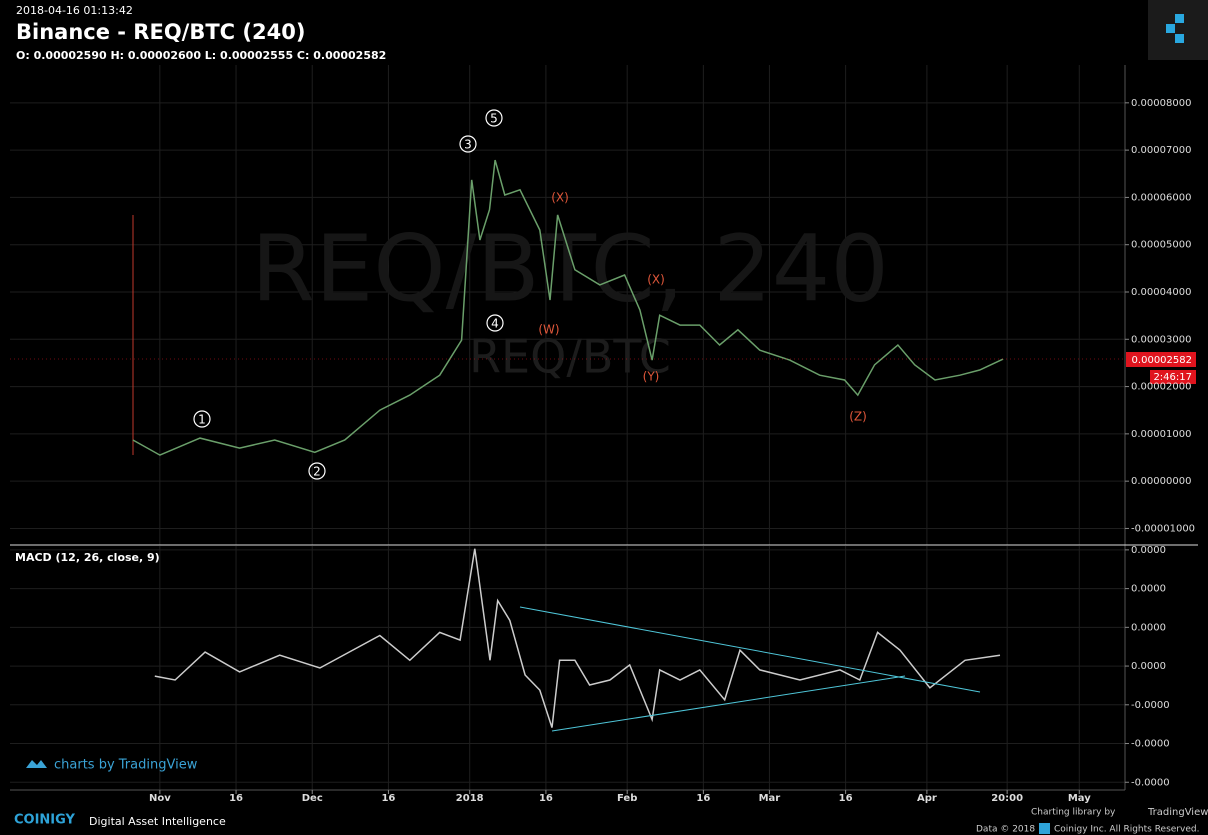 Image resolution: width=1208 pixels, height=835 pixels. I want to click on timestamp: 2018-04-16 01:13:42, so click(74, 10).